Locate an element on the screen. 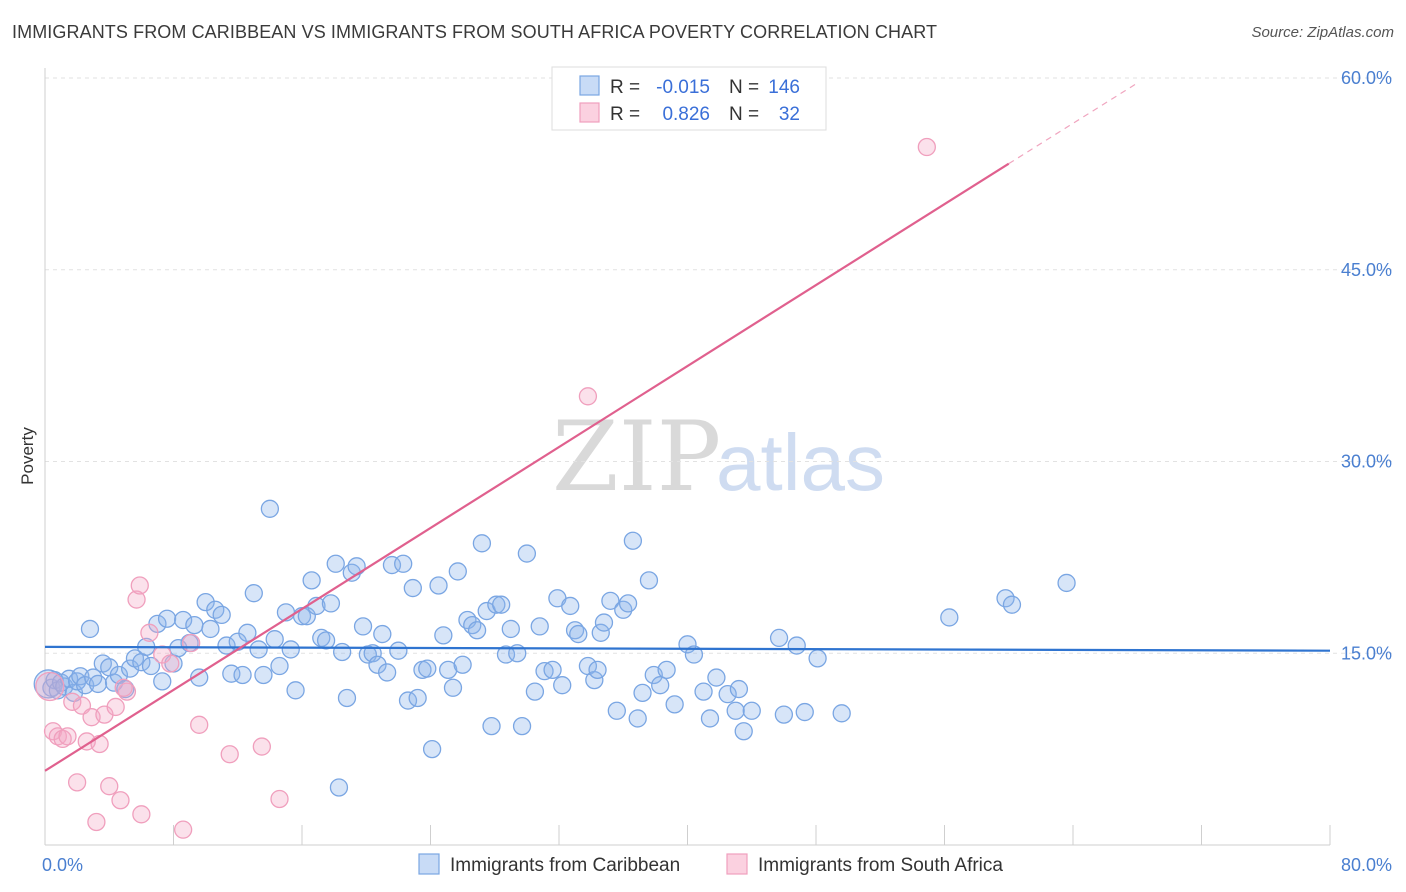 Image resolution: width=1406 pixels, height=892 pixels. y-tick-label-2: 45.0% is located at coordinates (1366, 270).